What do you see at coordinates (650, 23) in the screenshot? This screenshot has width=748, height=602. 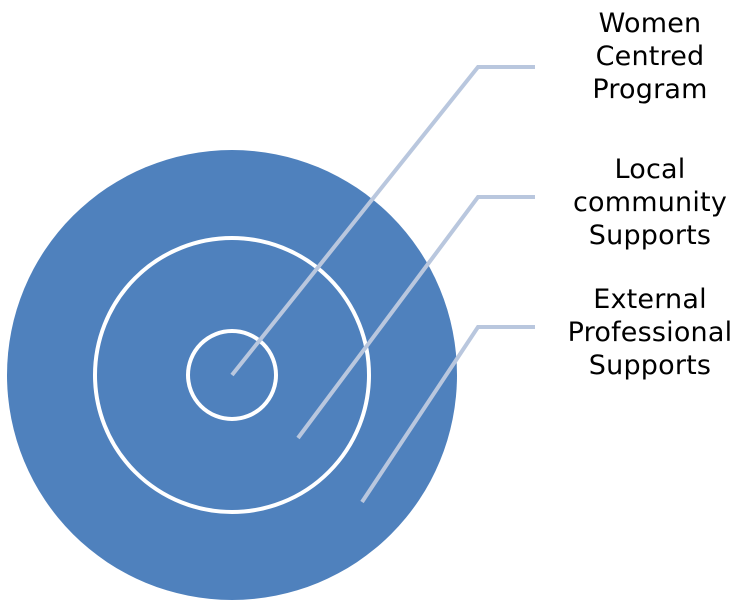 I see `label-line: Women` at bounding box center [650, 23].